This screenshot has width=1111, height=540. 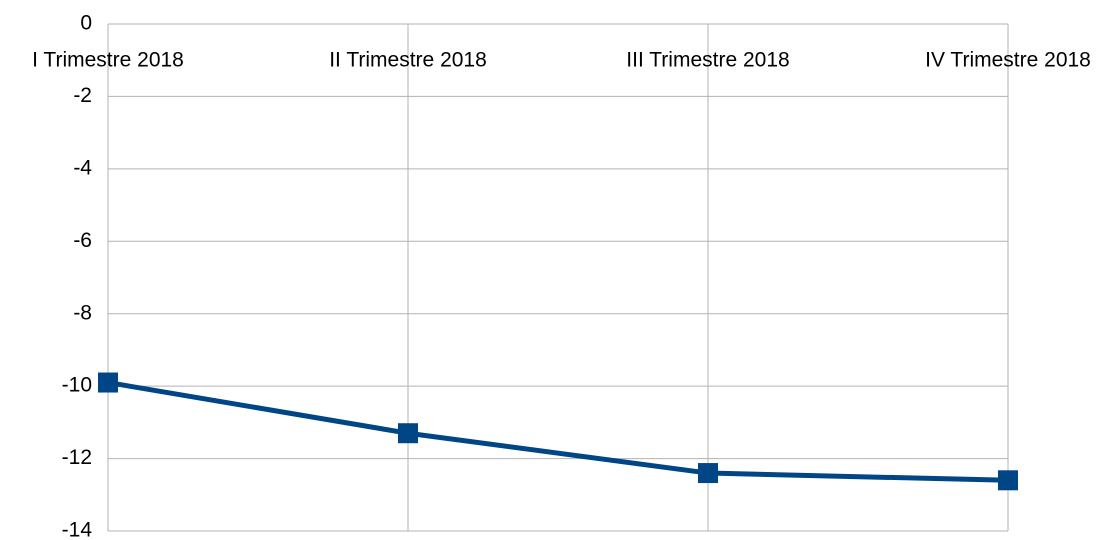 I want to click on y-tick-label: -8, so click(x=82, y=312).